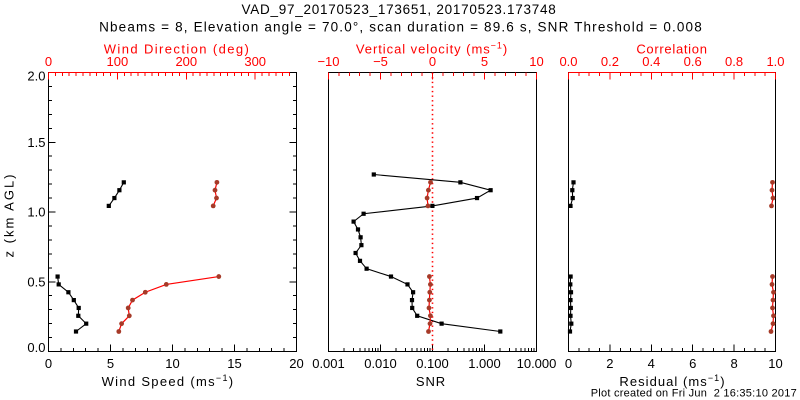  I want to click on svg-text: 15, so click(234, 363).